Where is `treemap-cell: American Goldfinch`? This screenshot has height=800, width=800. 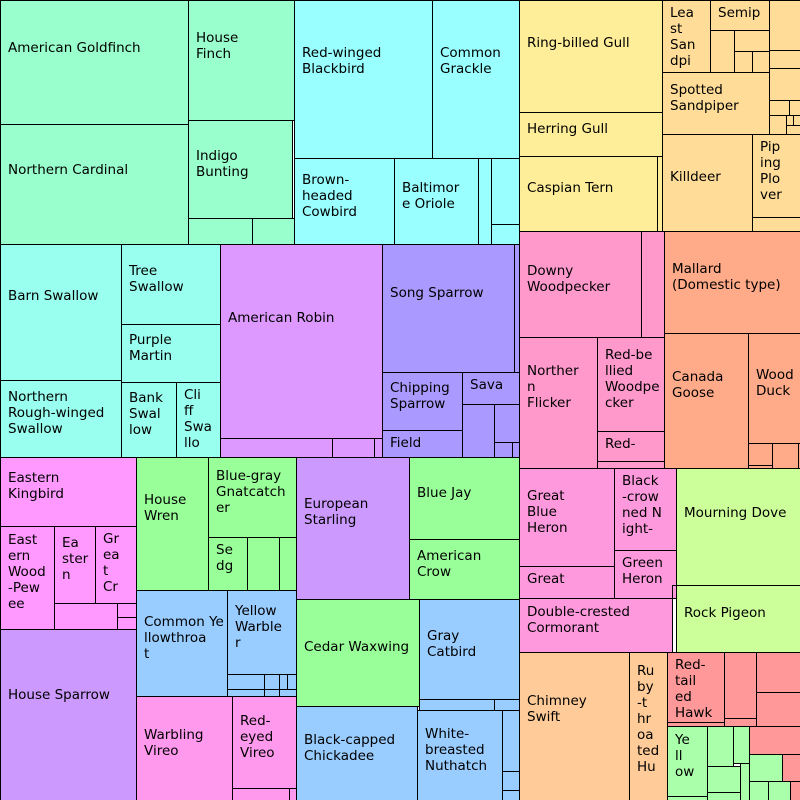 treemap-cell: American Goldfinch is located at coordinates (94, 62).